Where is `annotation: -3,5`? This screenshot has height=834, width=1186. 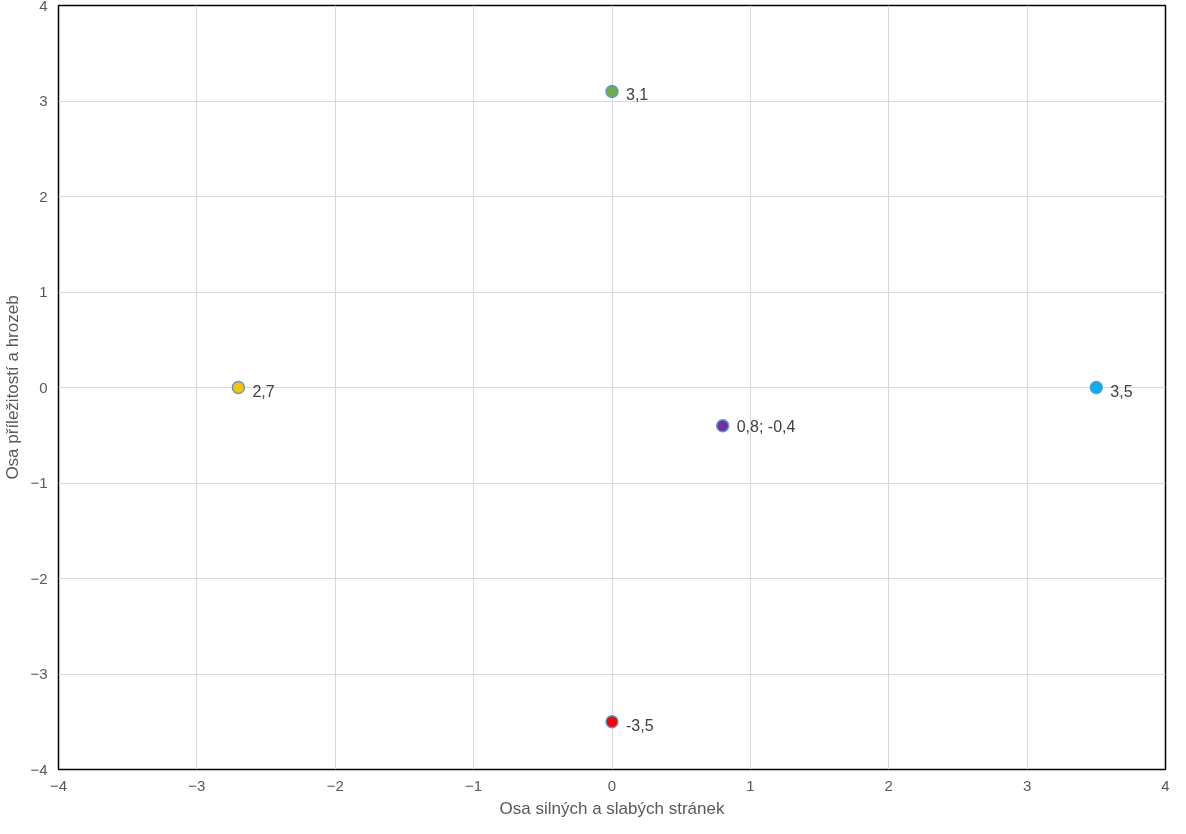 annotation: -3,5 is located at coordinates (640, 725).